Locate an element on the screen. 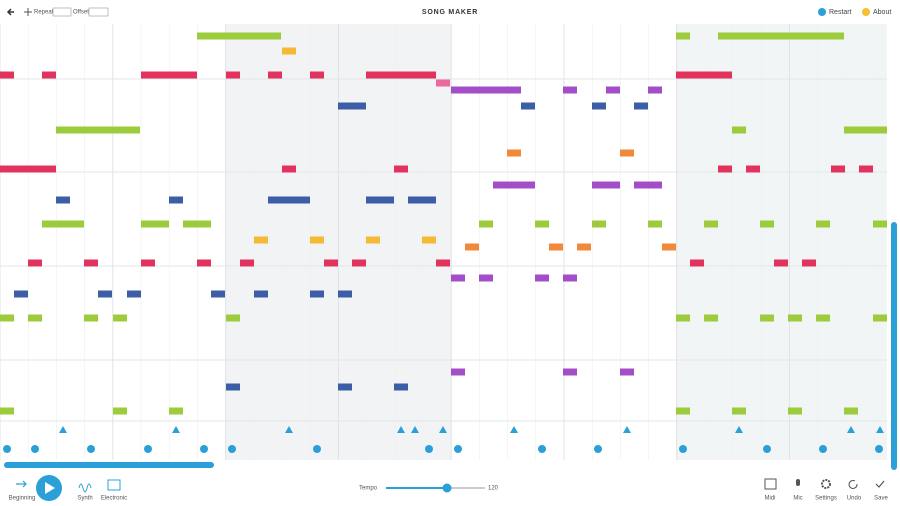 The image size is (900, 506). back-arrow is located at coordinates (10, 12).